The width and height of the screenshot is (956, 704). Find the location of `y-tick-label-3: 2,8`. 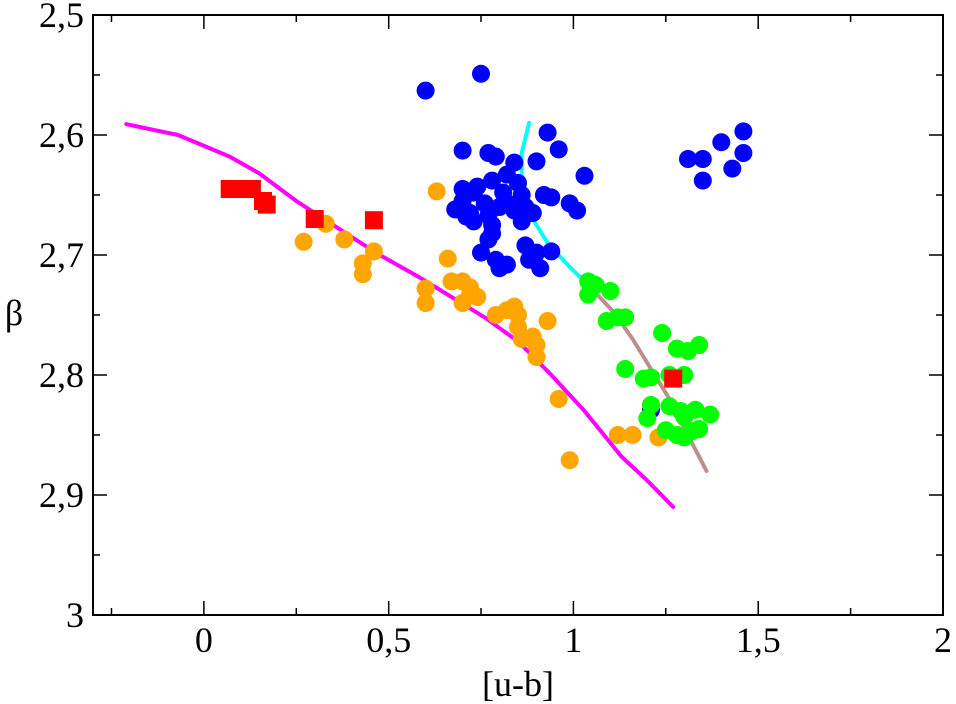

y-tick-label-3: 2,8 is located at coordinates (61, 375).